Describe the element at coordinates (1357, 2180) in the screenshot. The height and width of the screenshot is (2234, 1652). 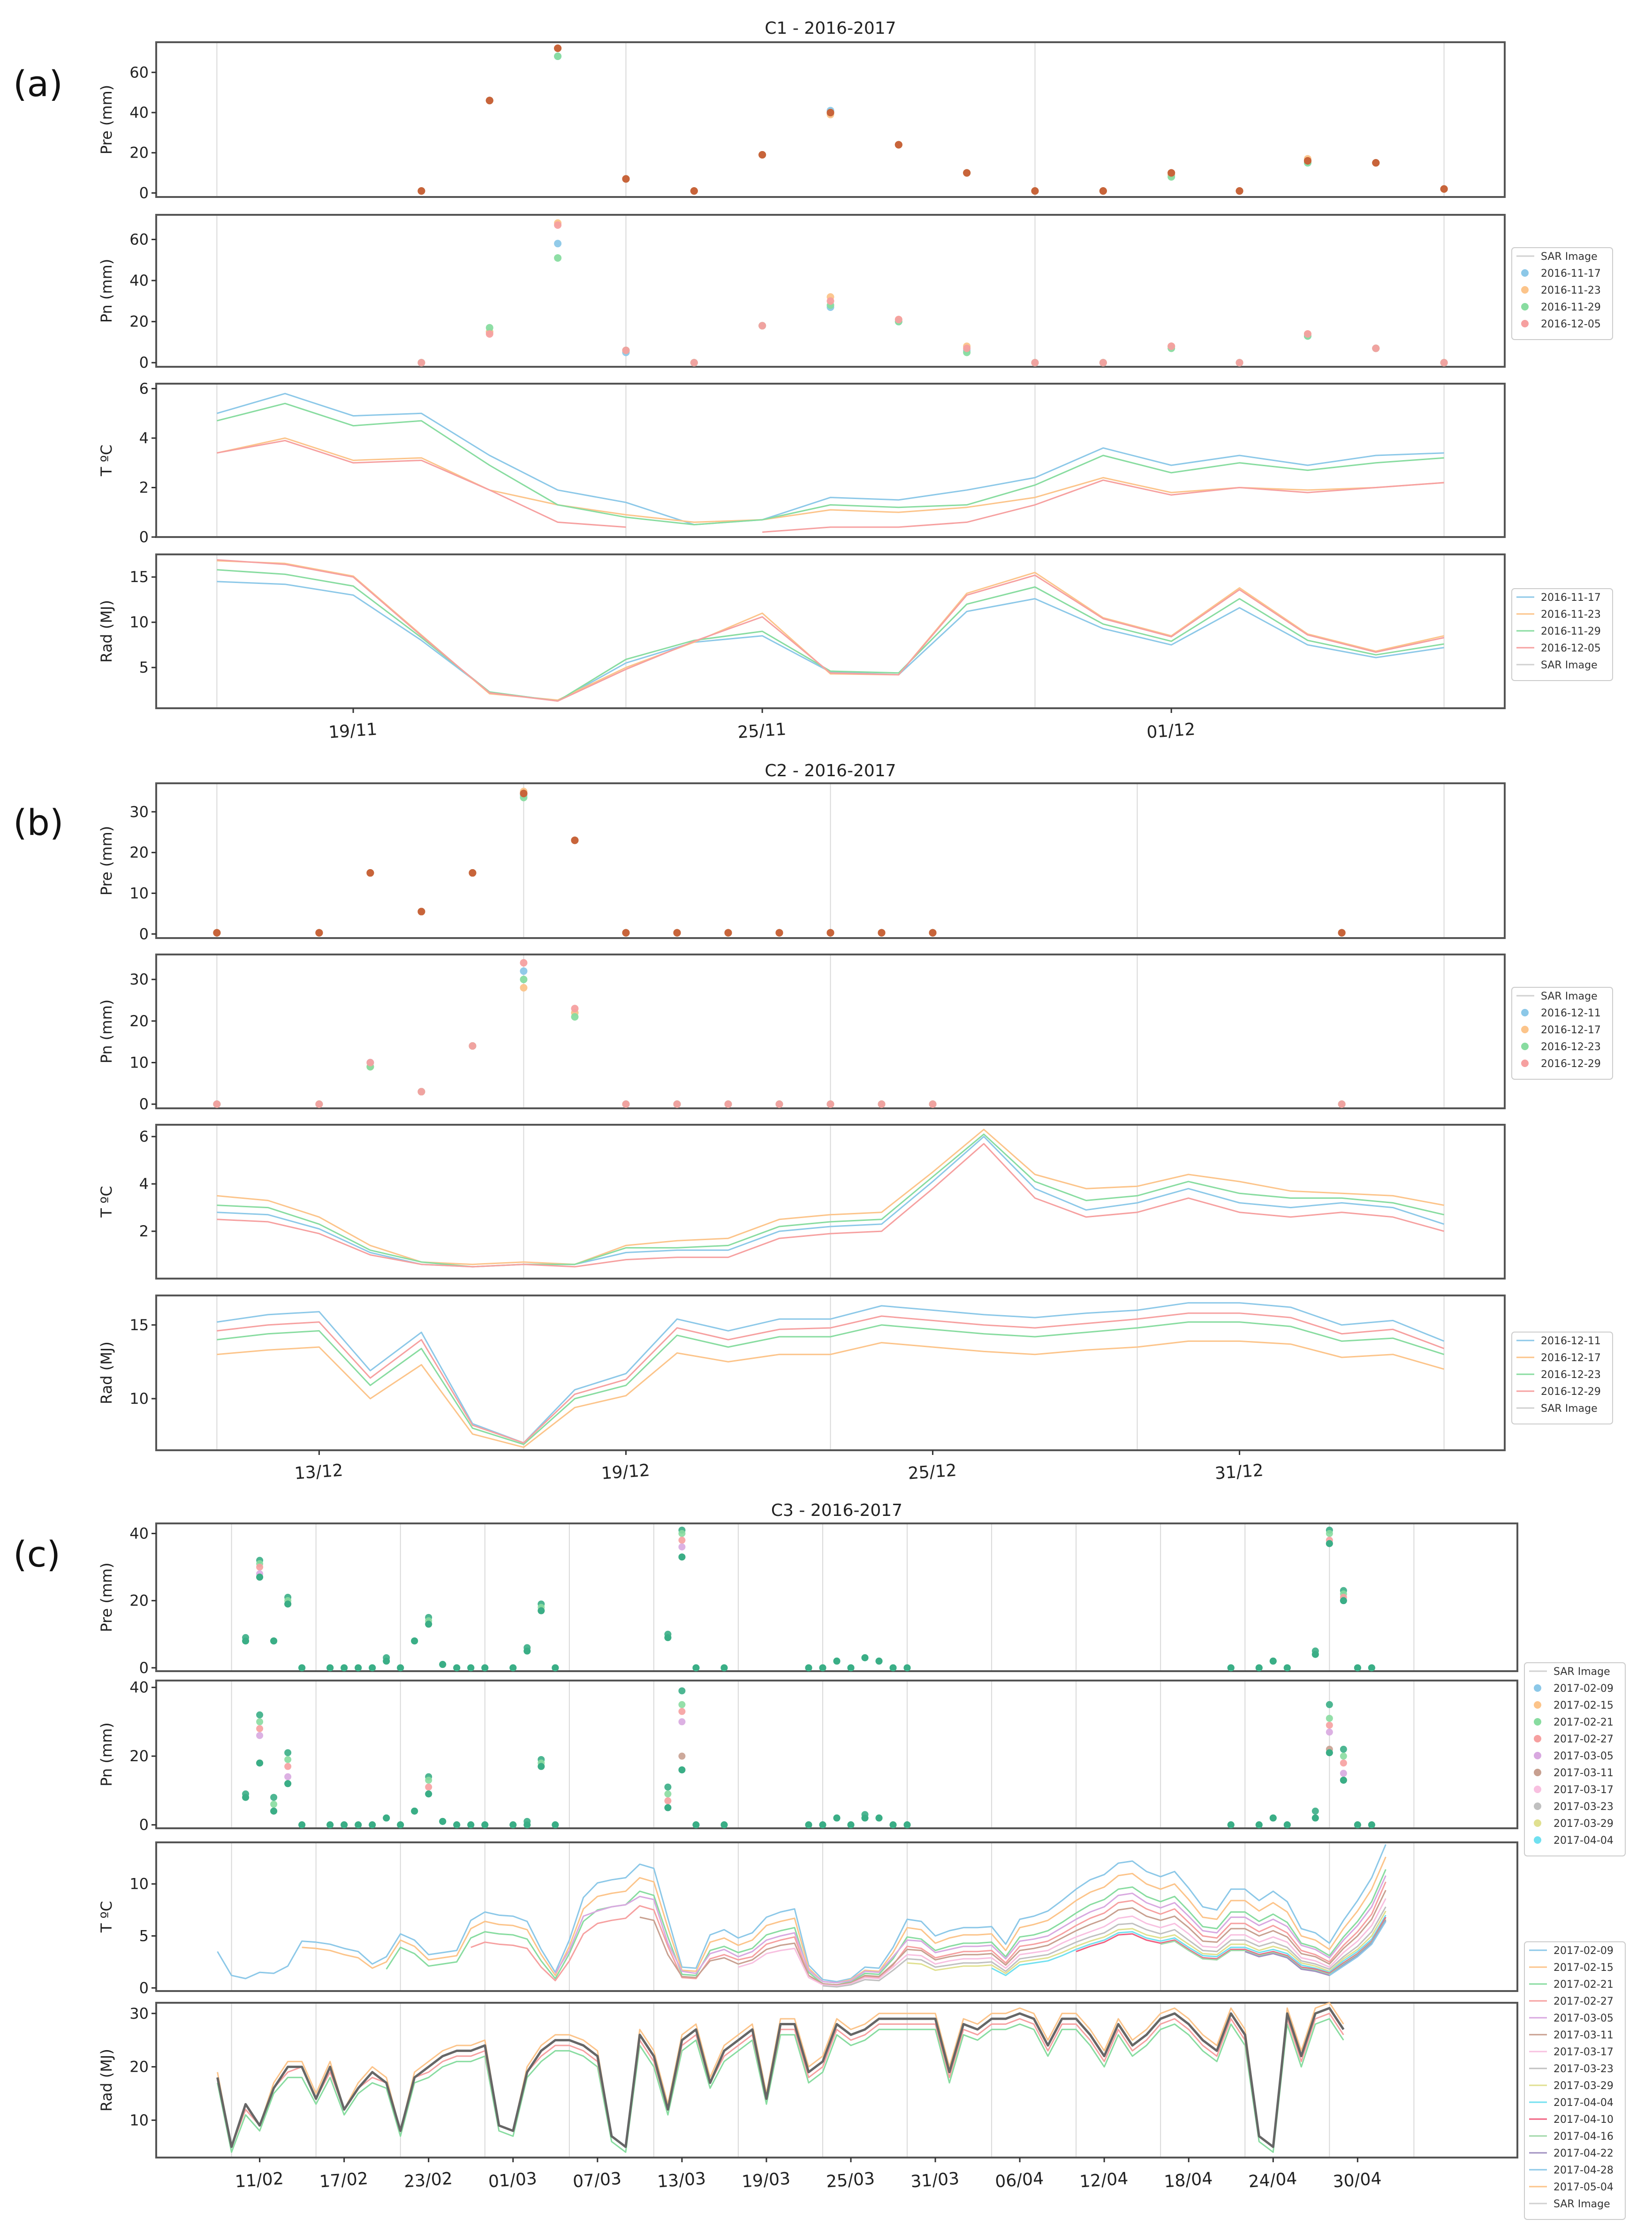
I see `x-tick-label: 30/04` at that location.